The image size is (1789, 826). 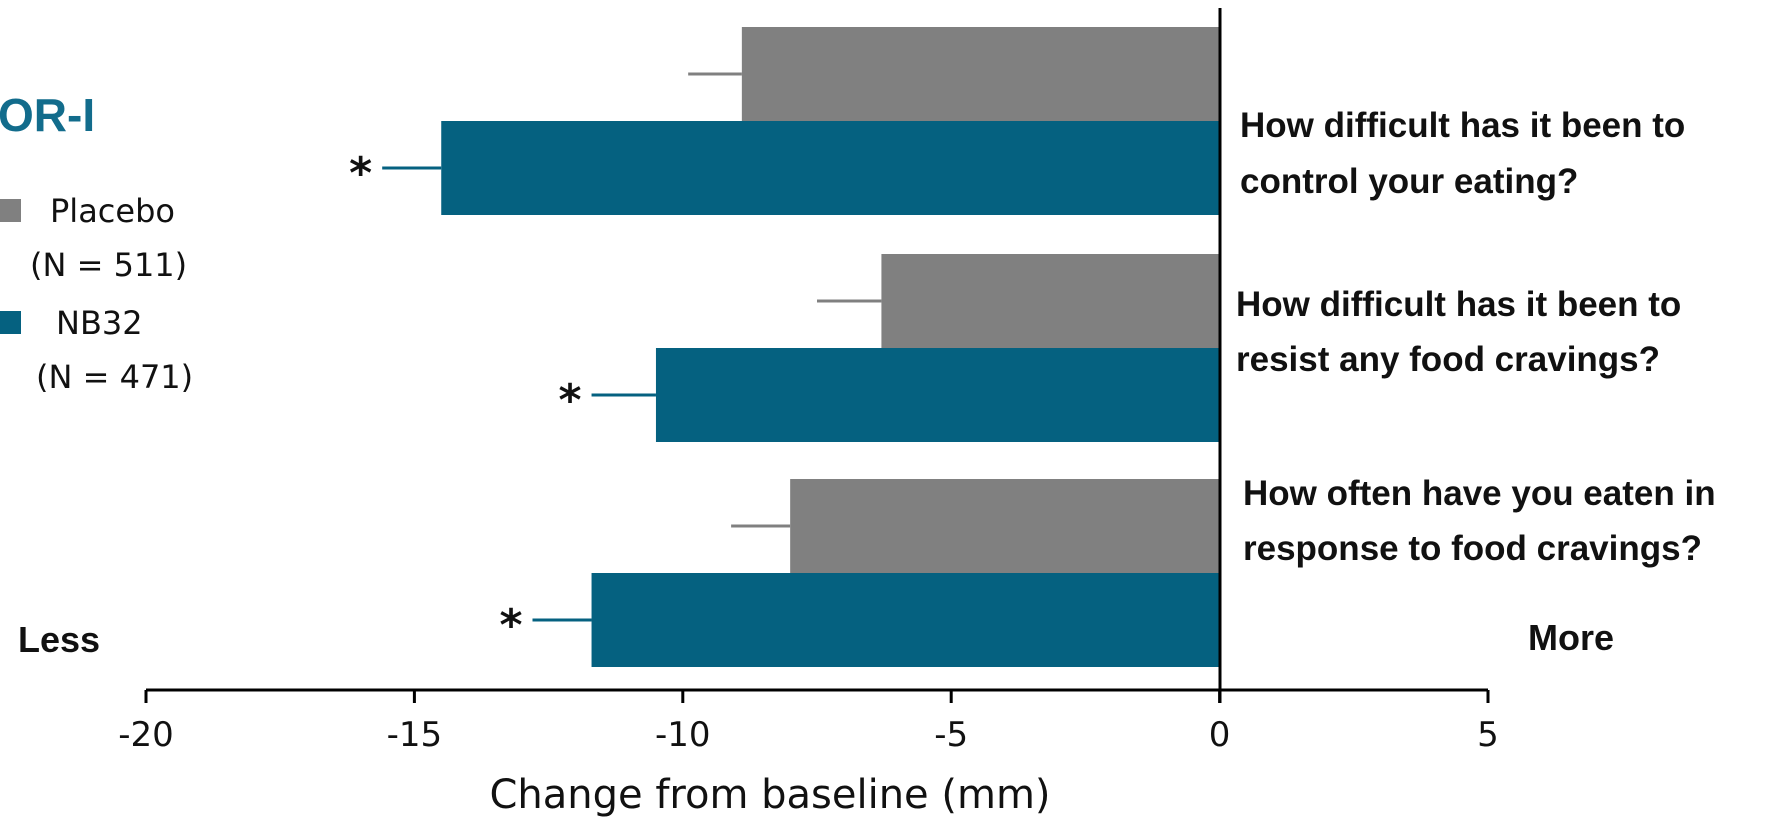 What do you see at coordinates (769, 795) in the screenshot?
I see `x-axis-label: Change from baseline (mm)` at bounding box center [769, 795].